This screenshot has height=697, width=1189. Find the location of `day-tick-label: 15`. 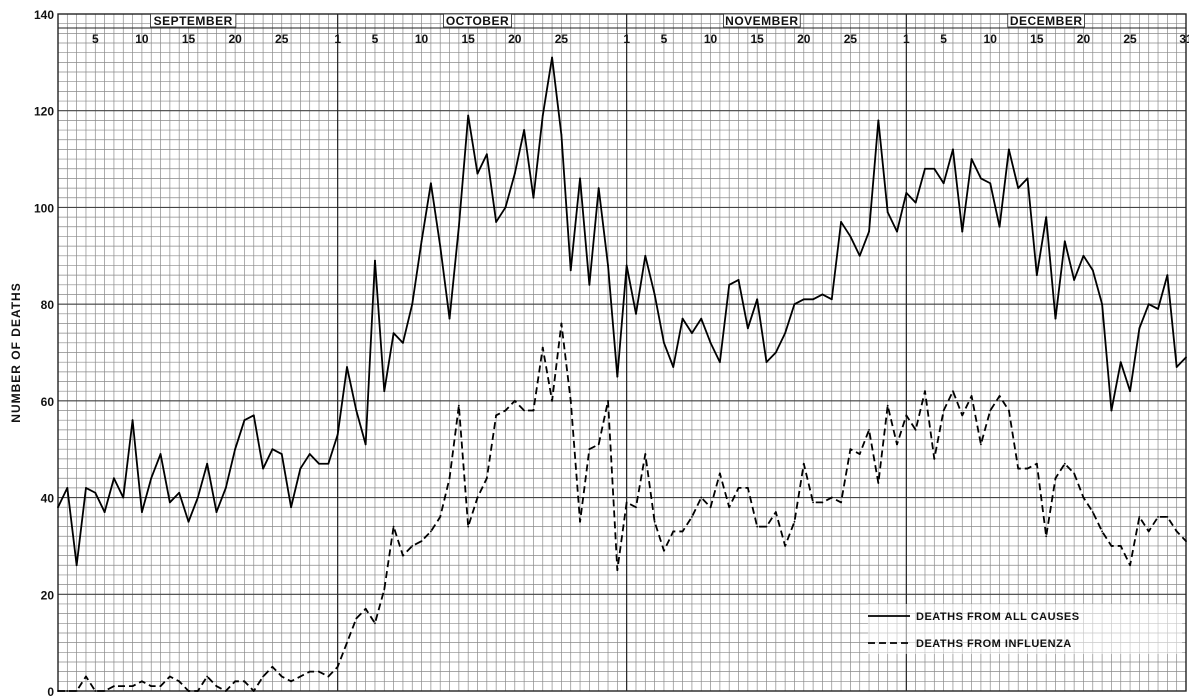

day-tick-label: 15 is located at coordinates (757, 39).